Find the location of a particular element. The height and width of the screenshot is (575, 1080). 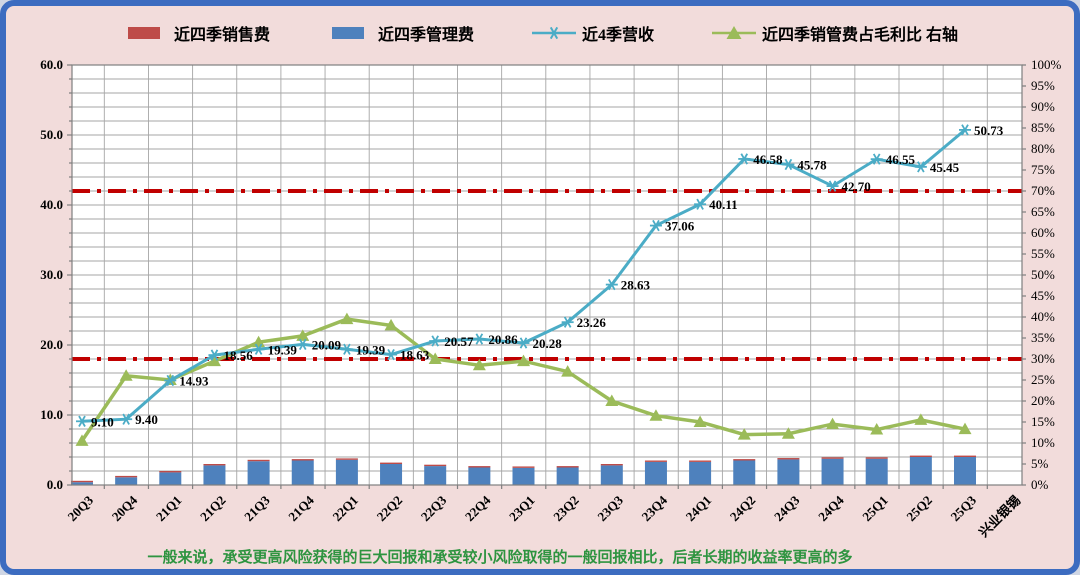

svg-text: 60.0 is located at coordinates (51, 64).